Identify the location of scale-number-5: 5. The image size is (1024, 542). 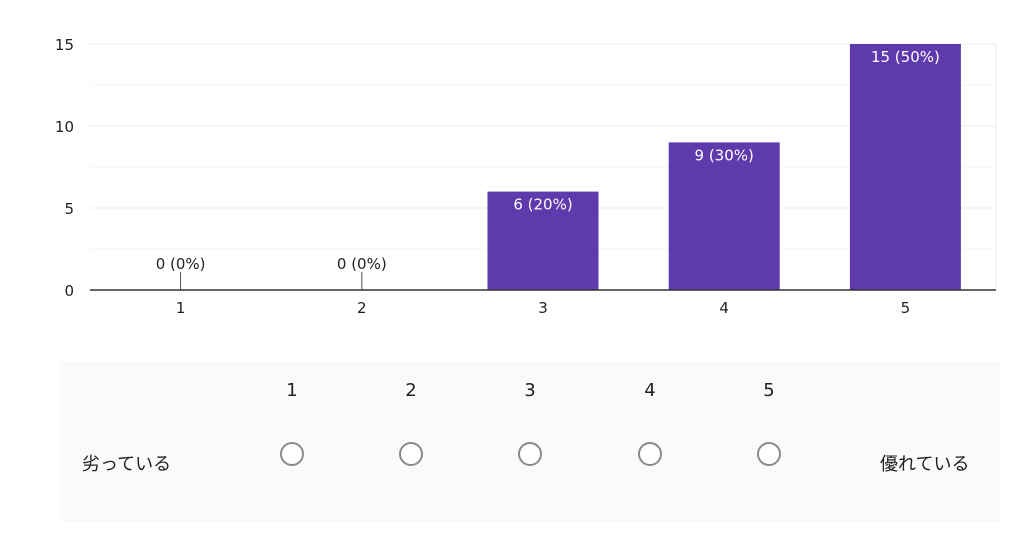
(769, 390).